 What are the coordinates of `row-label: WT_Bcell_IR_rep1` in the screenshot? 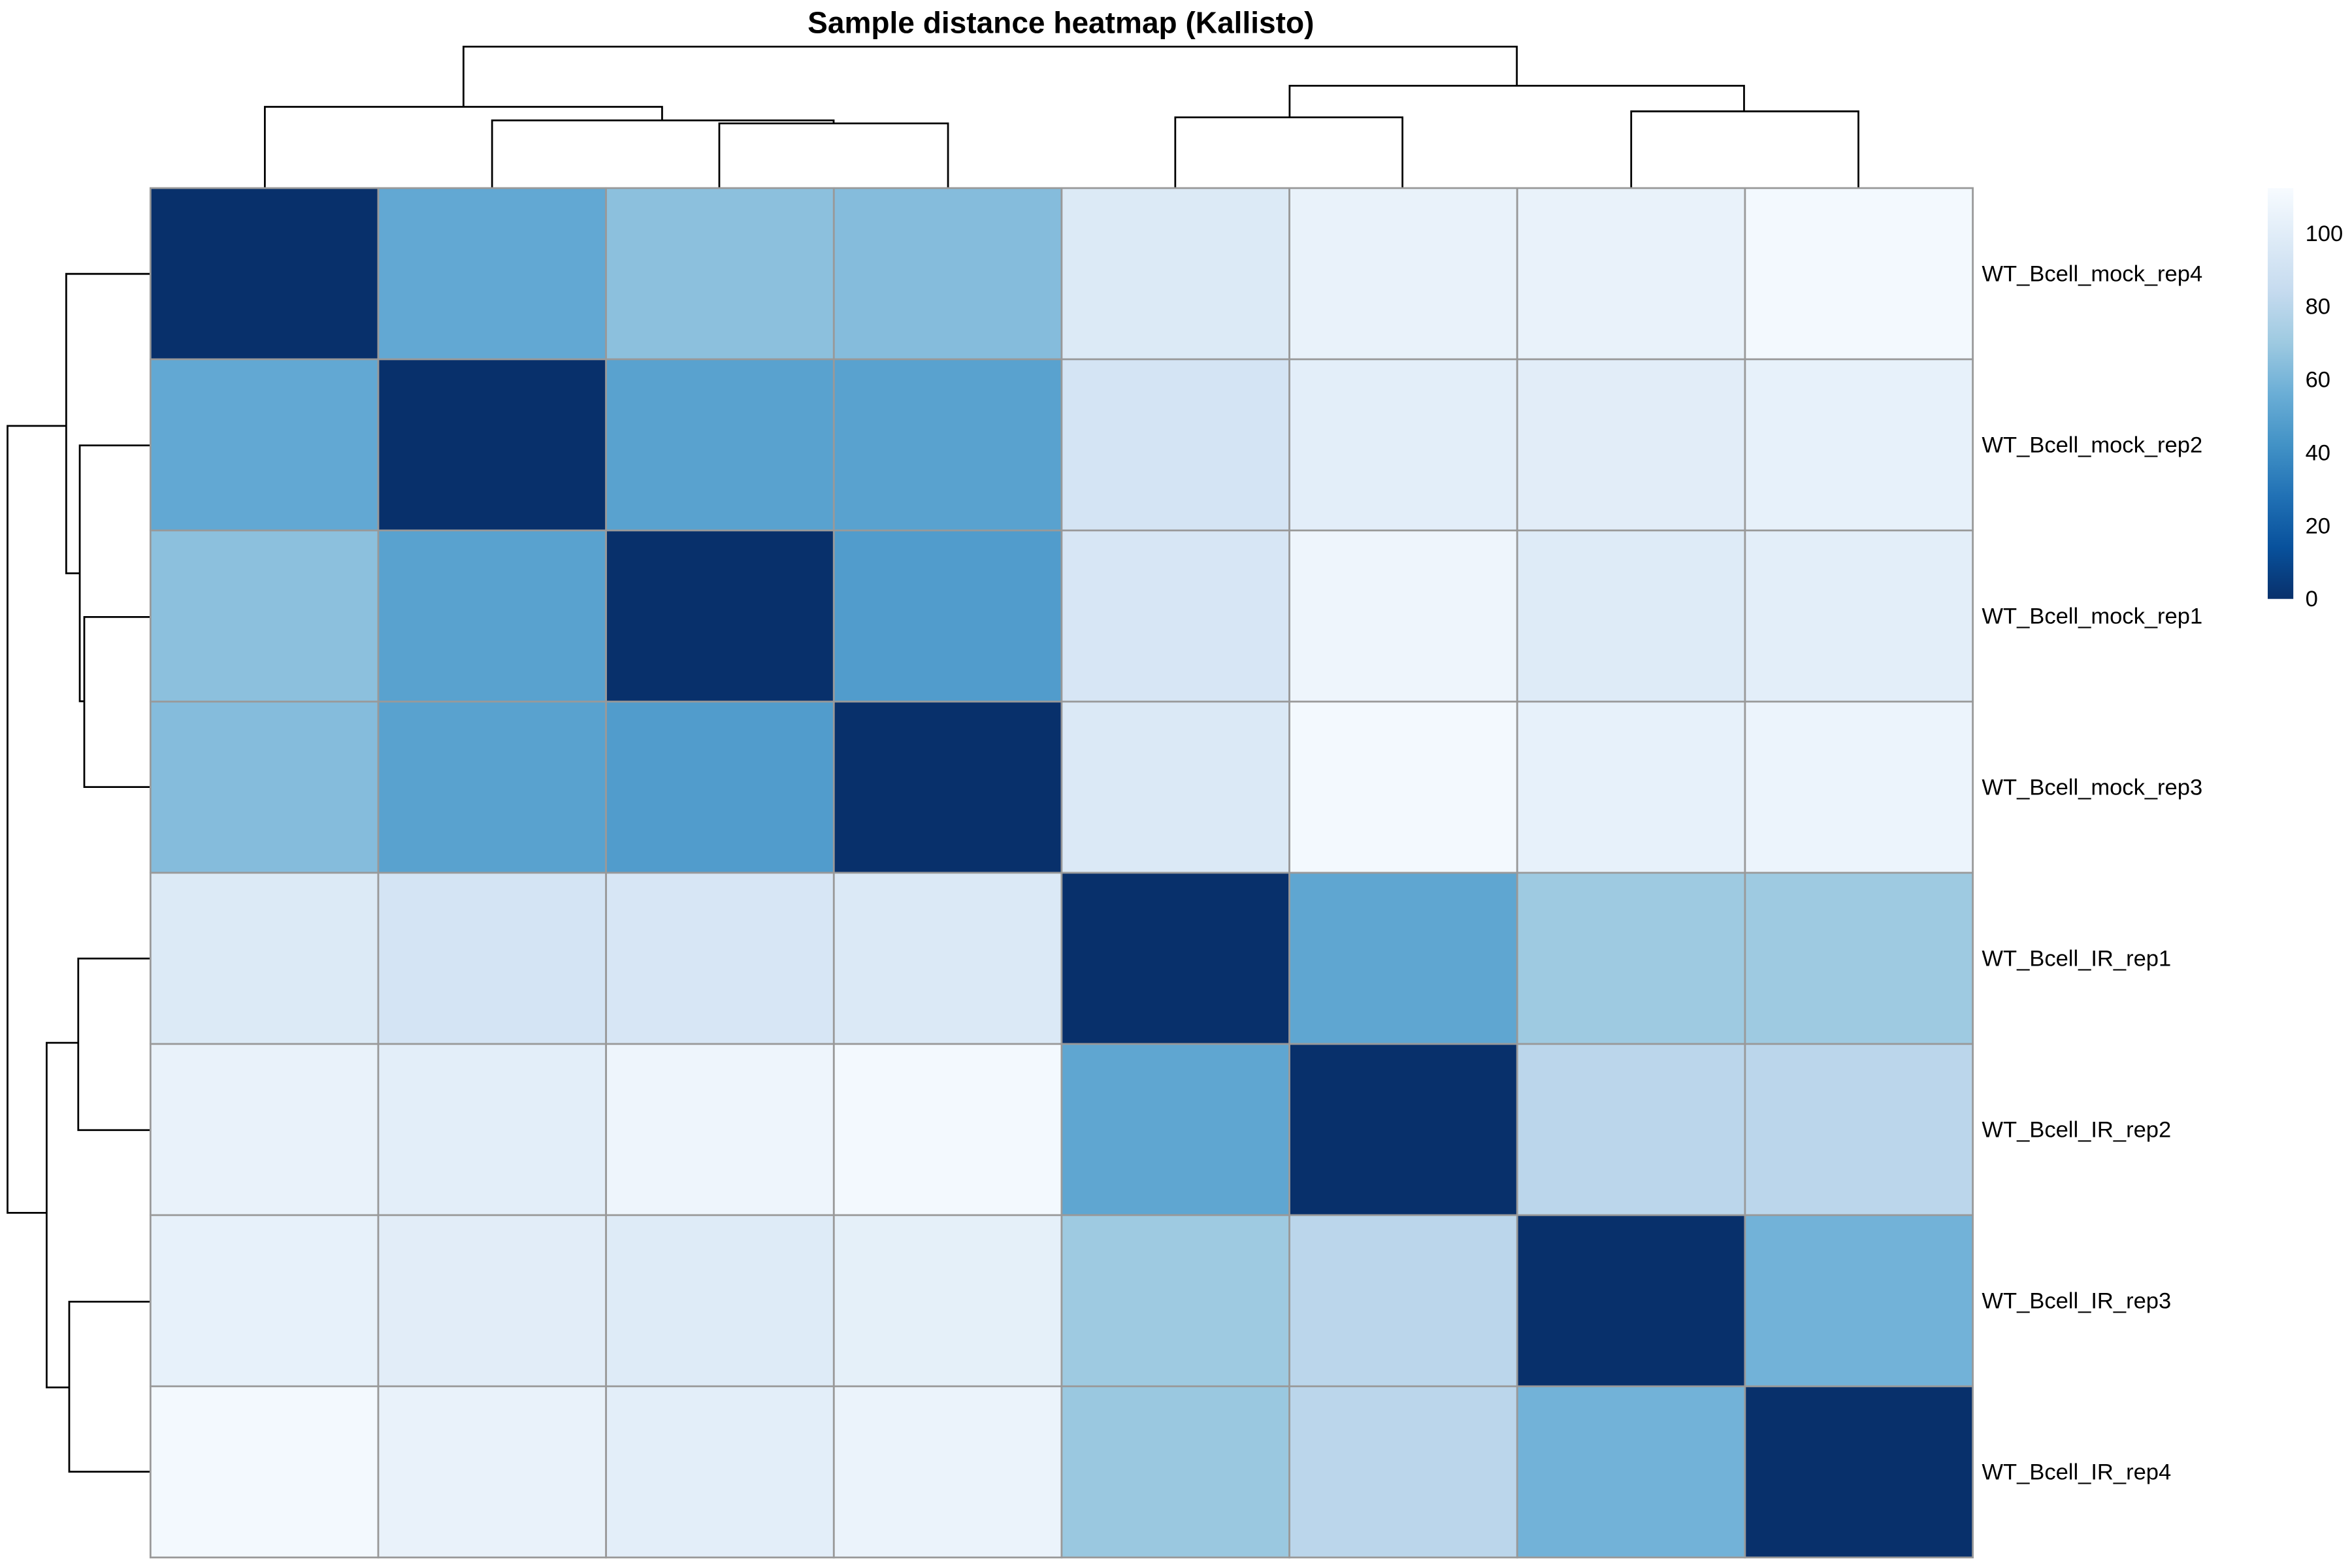 It's located at (2076, 958).